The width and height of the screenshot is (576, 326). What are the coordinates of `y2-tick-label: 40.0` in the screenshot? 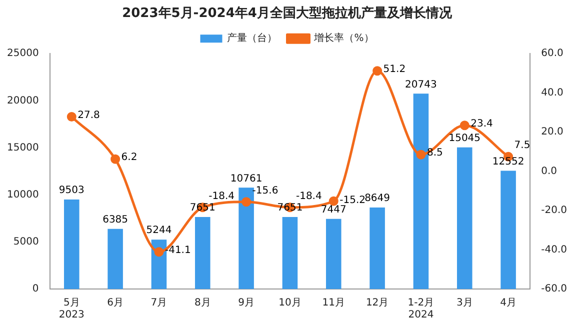 It's located at (552, 92).